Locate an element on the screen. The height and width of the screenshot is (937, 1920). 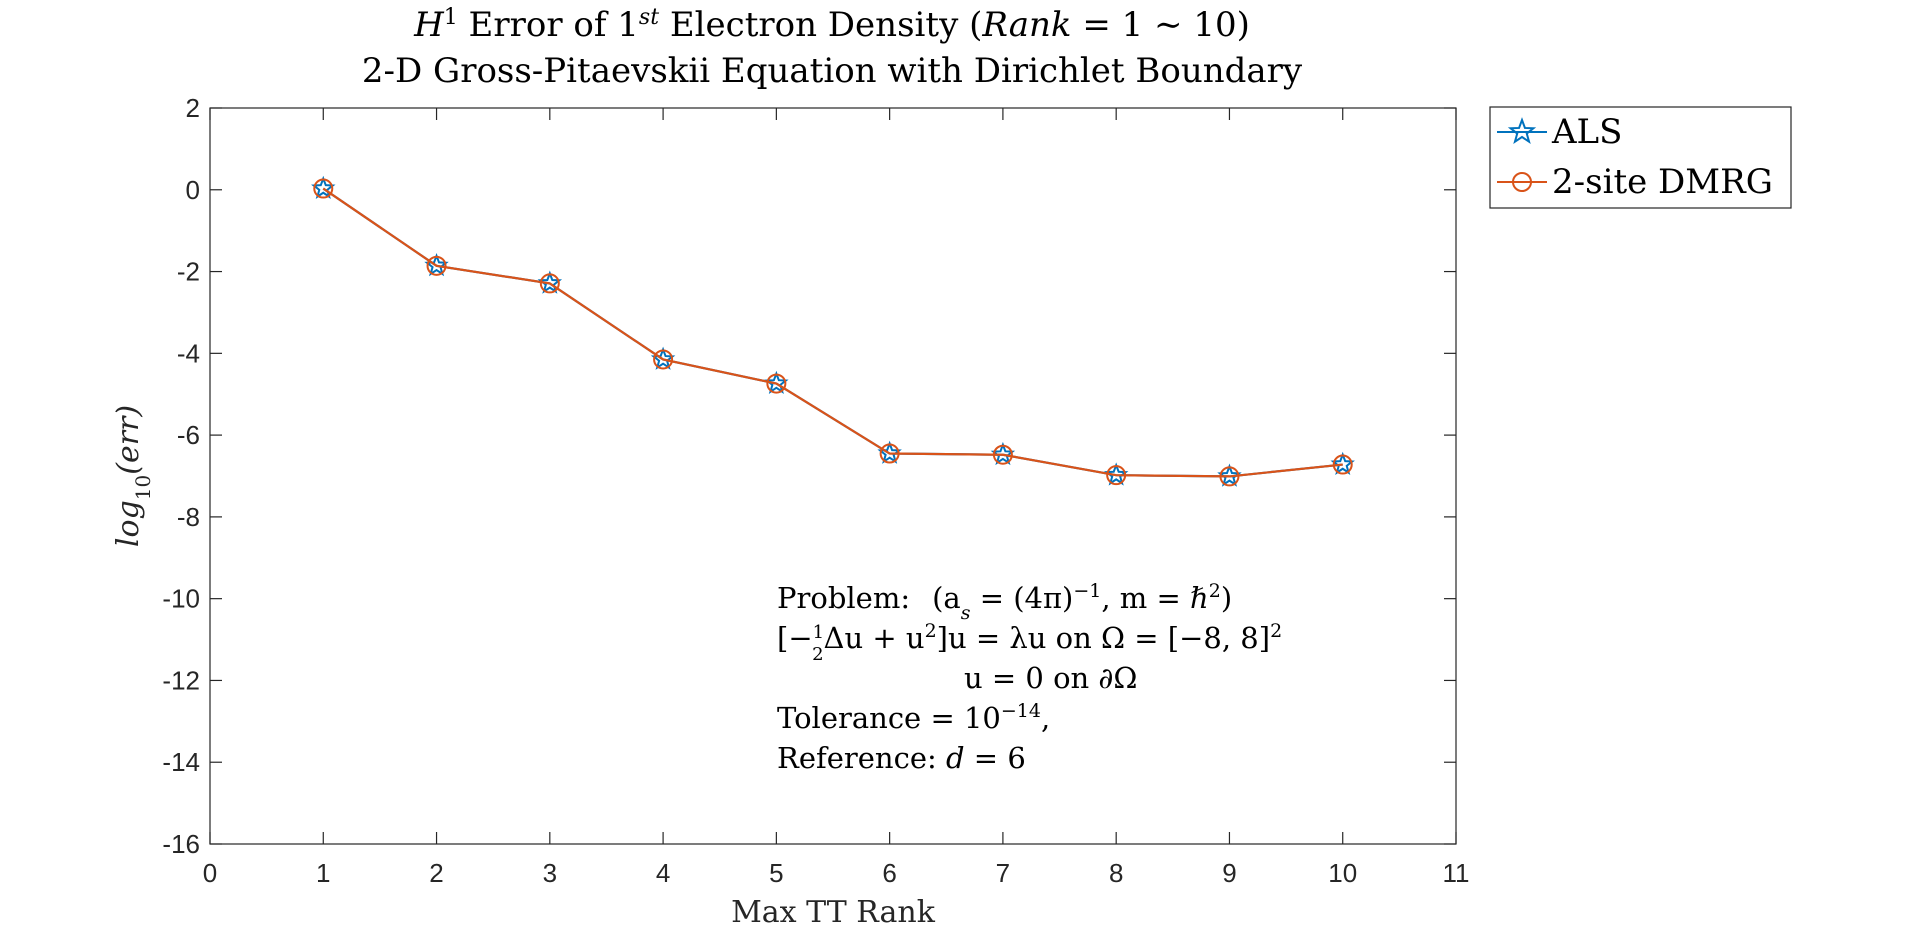
x-tick-label: 6 is located at coordinates (889, 873).